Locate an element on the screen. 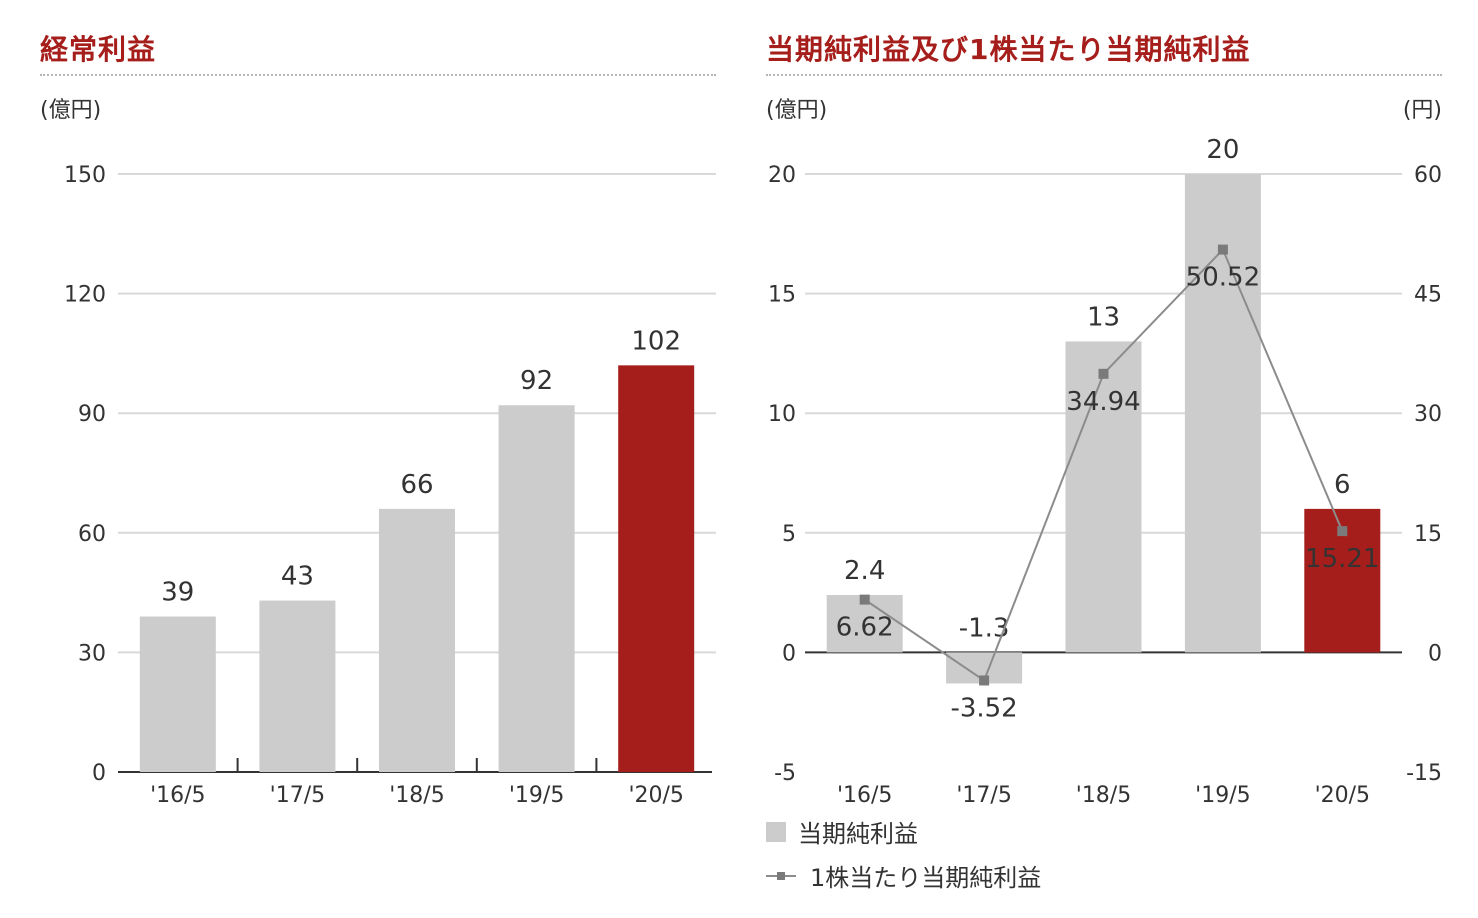 Image resolution: width=1478 pixels, height=918 pixels. bar-data-label: 13 is located at coordinates (1103, 317).